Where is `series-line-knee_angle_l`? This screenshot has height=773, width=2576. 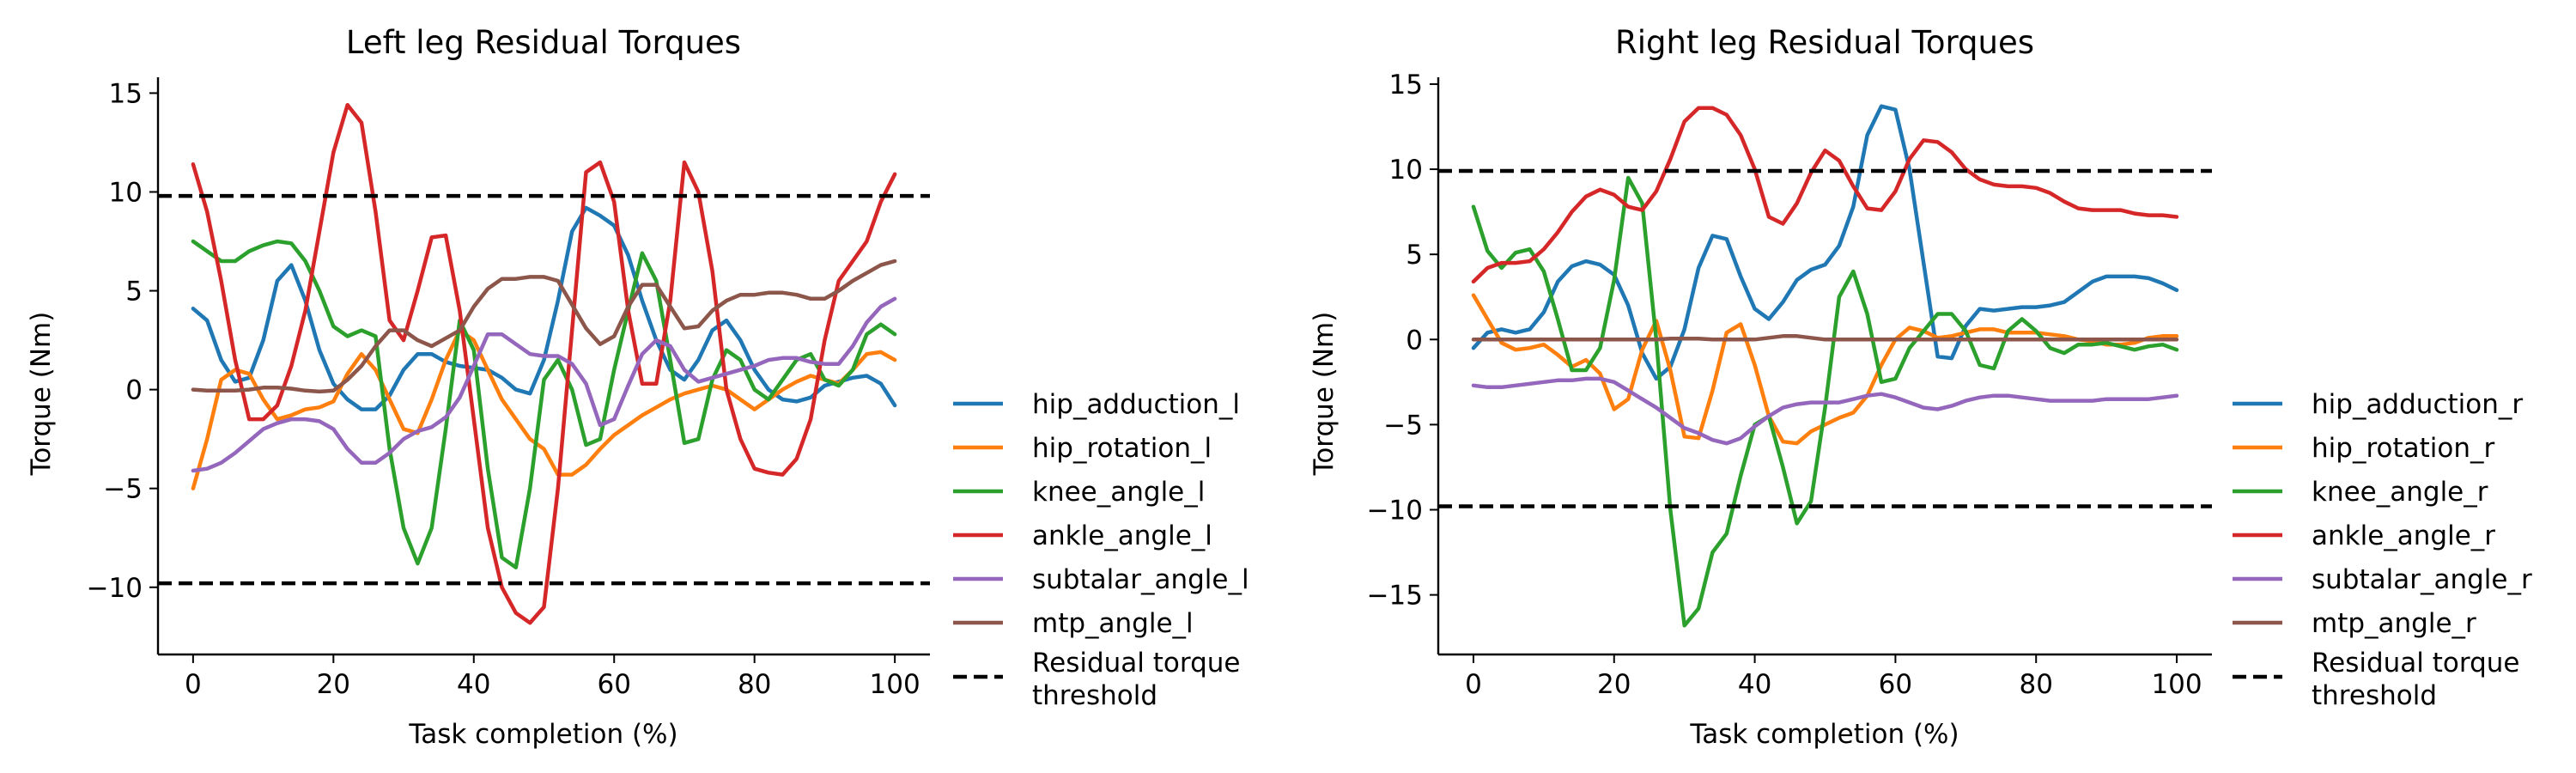
series-line-knee_angle_l is located at coordinates (544, 404).